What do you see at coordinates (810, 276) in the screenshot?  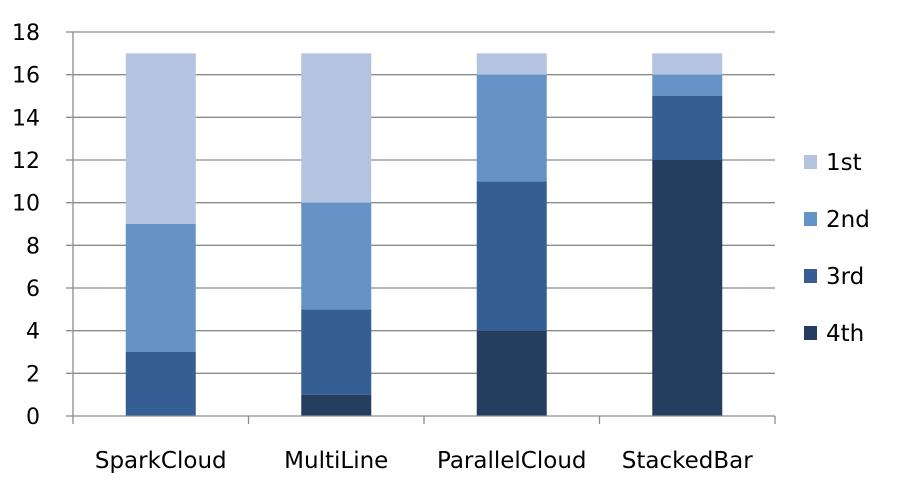 I see `legend-swatch-3rd` at bounding box center [810, 276].